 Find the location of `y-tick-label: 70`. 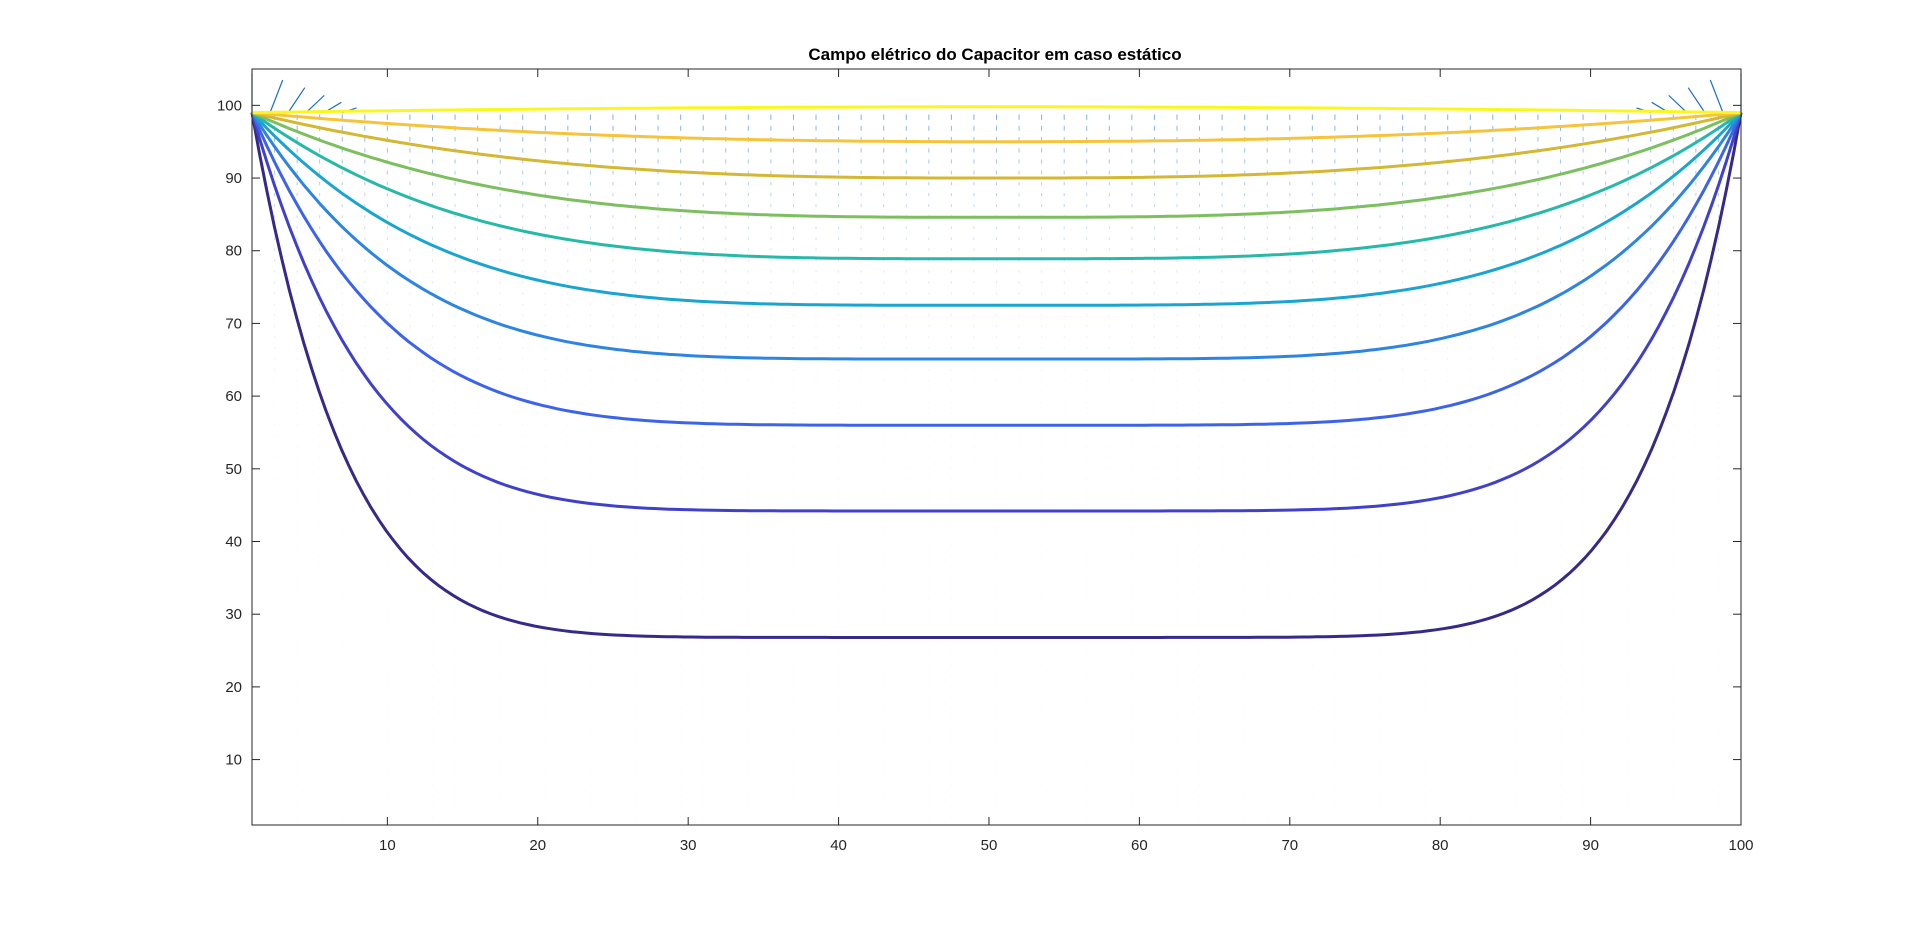

y-tick-label: 70 is located at coordinates (233, 323).